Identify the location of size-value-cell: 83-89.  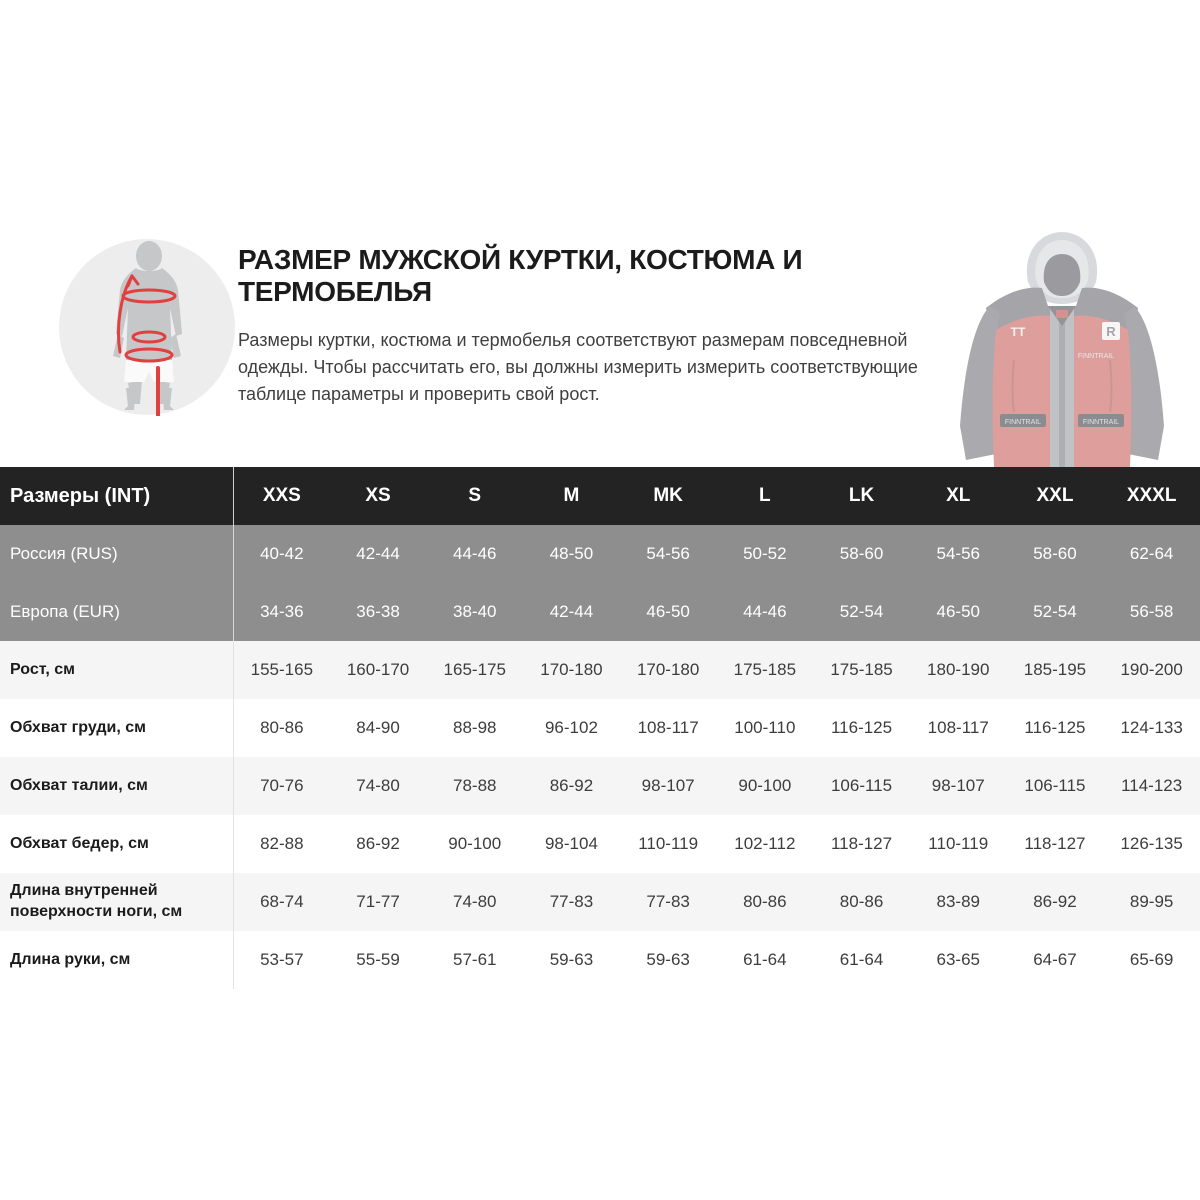
(958, 901).